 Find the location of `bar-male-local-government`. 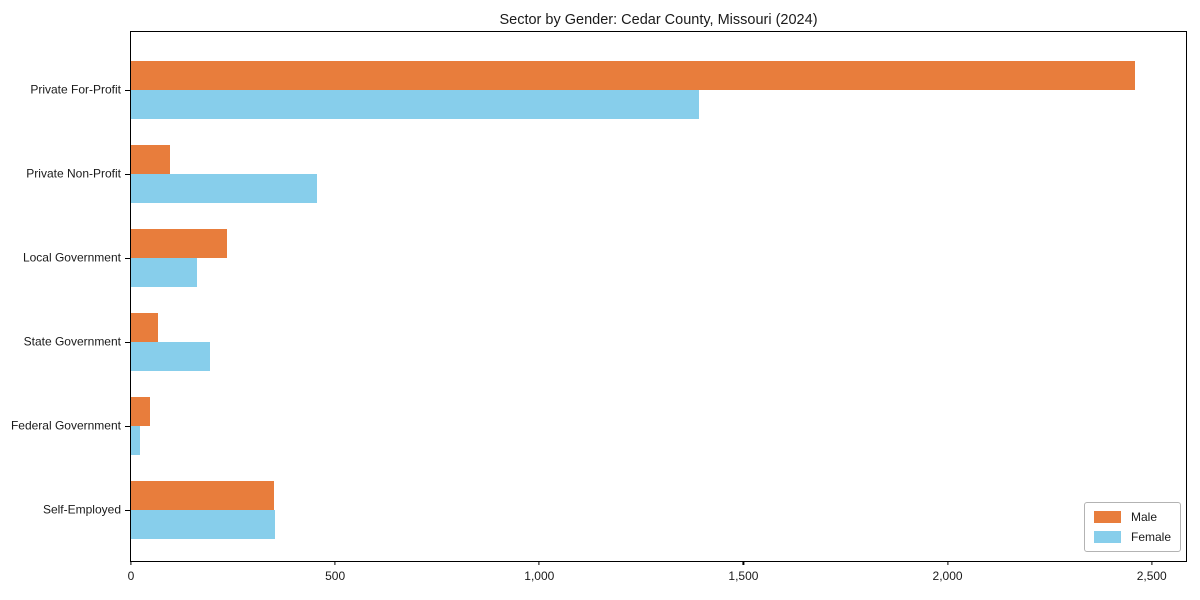

bar-male-local-government is located at coordinates (179, 243).